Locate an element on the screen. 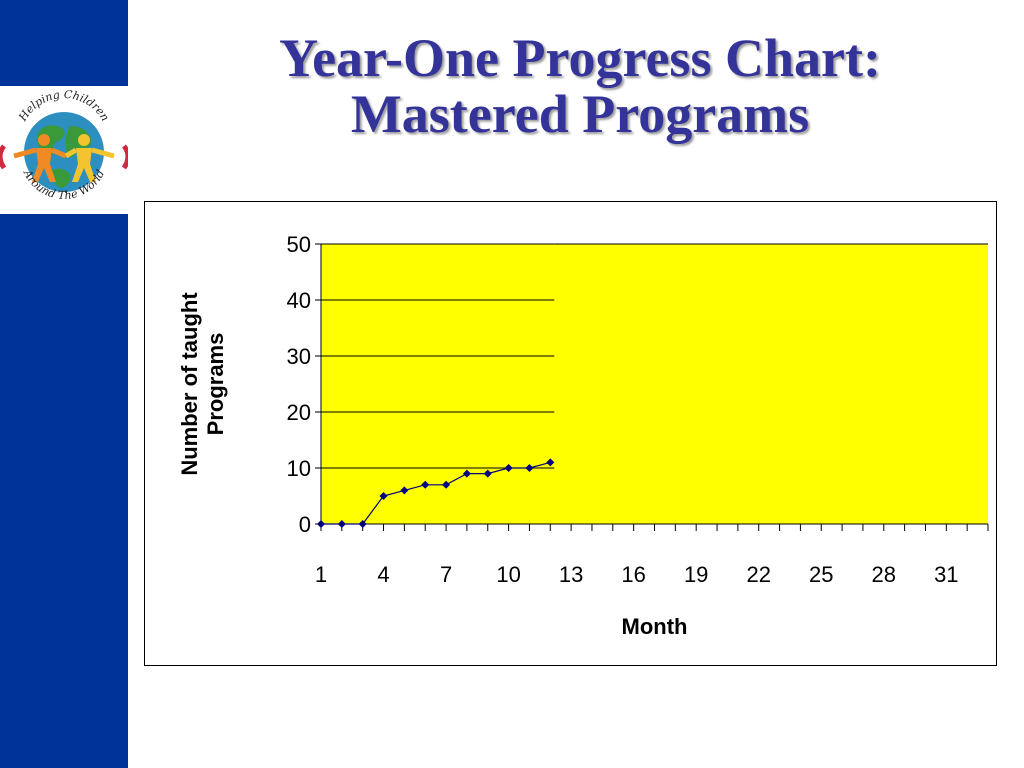 The image size is (1024, 768). y-axis-title-line: Programs is located at coordinates (215, 384).